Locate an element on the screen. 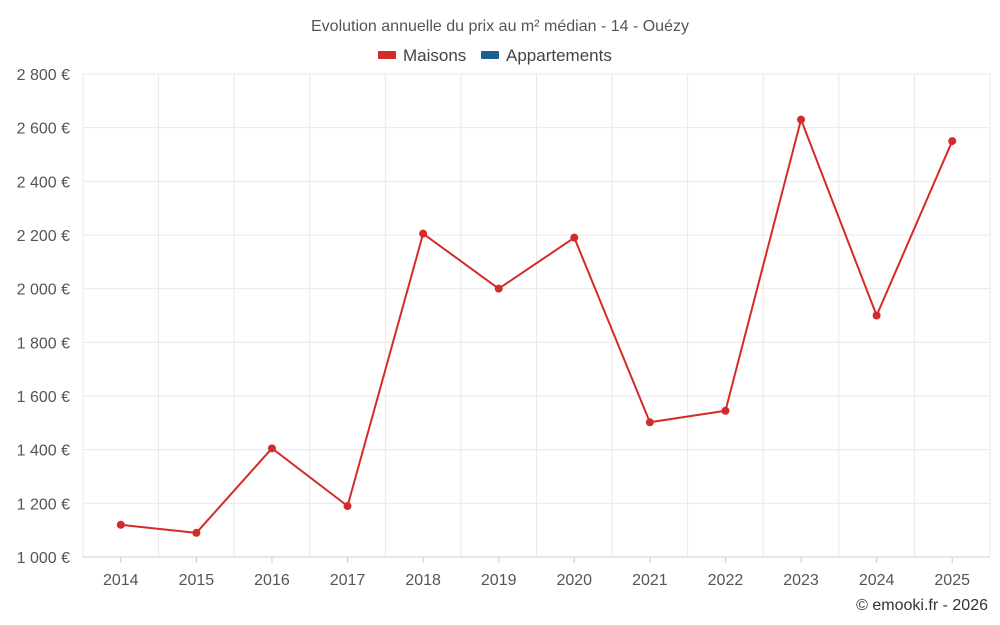  y-tick-label: 1 000 € is located at coordinates (43, 558).